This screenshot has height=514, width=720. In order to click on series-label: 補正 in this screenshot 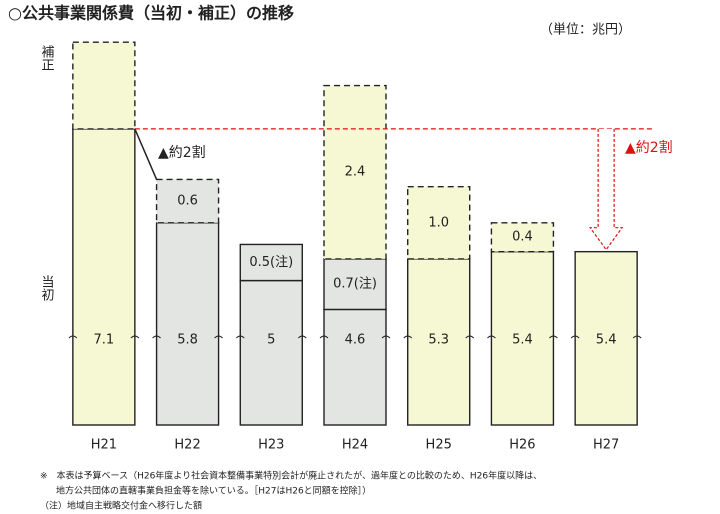, I will do `click(47, 58)`.